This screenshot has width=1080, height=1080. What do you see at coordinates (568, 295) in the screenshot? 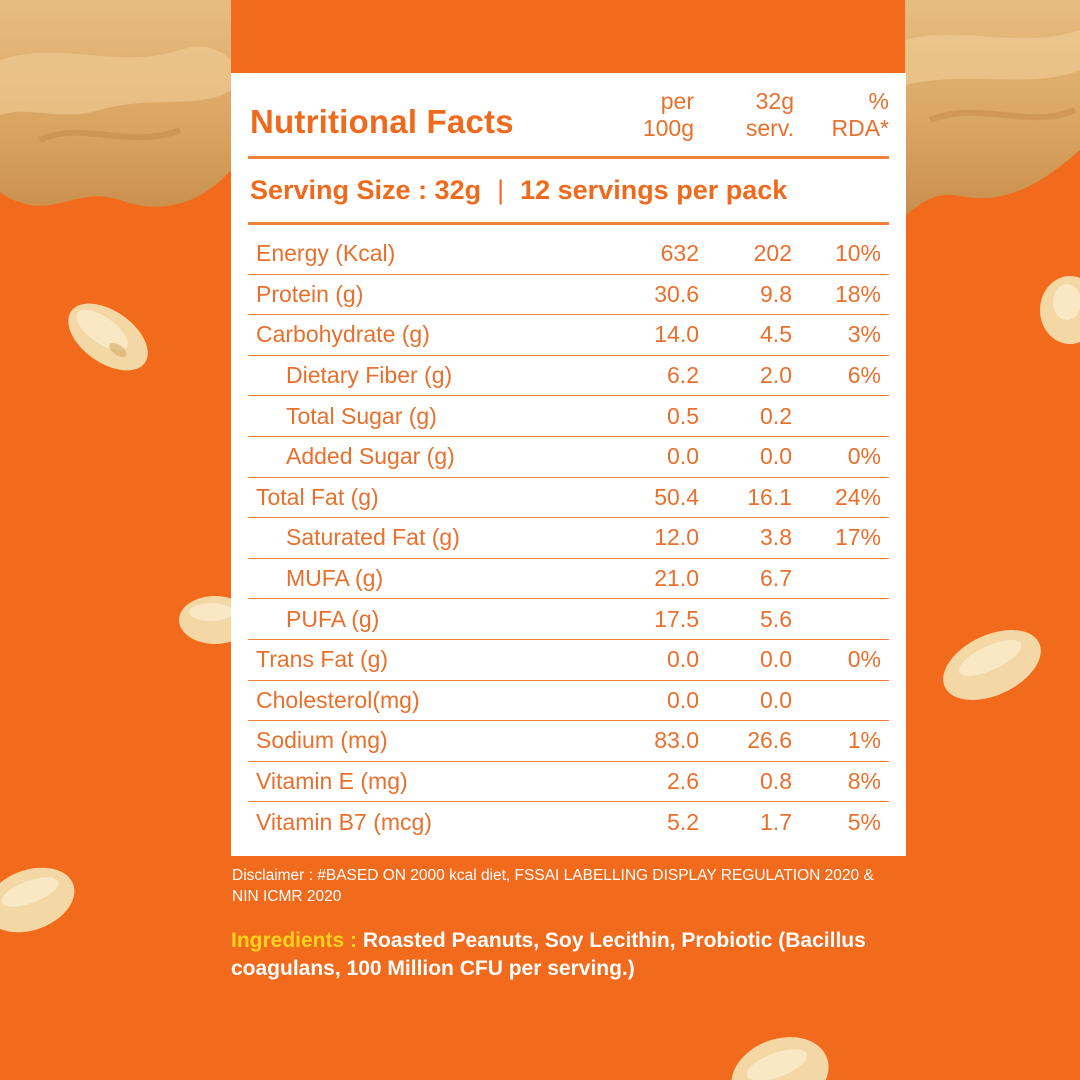
I see `table-row: Protein (g) 30.6 9.8 18%` at bounding box center [568, 295].